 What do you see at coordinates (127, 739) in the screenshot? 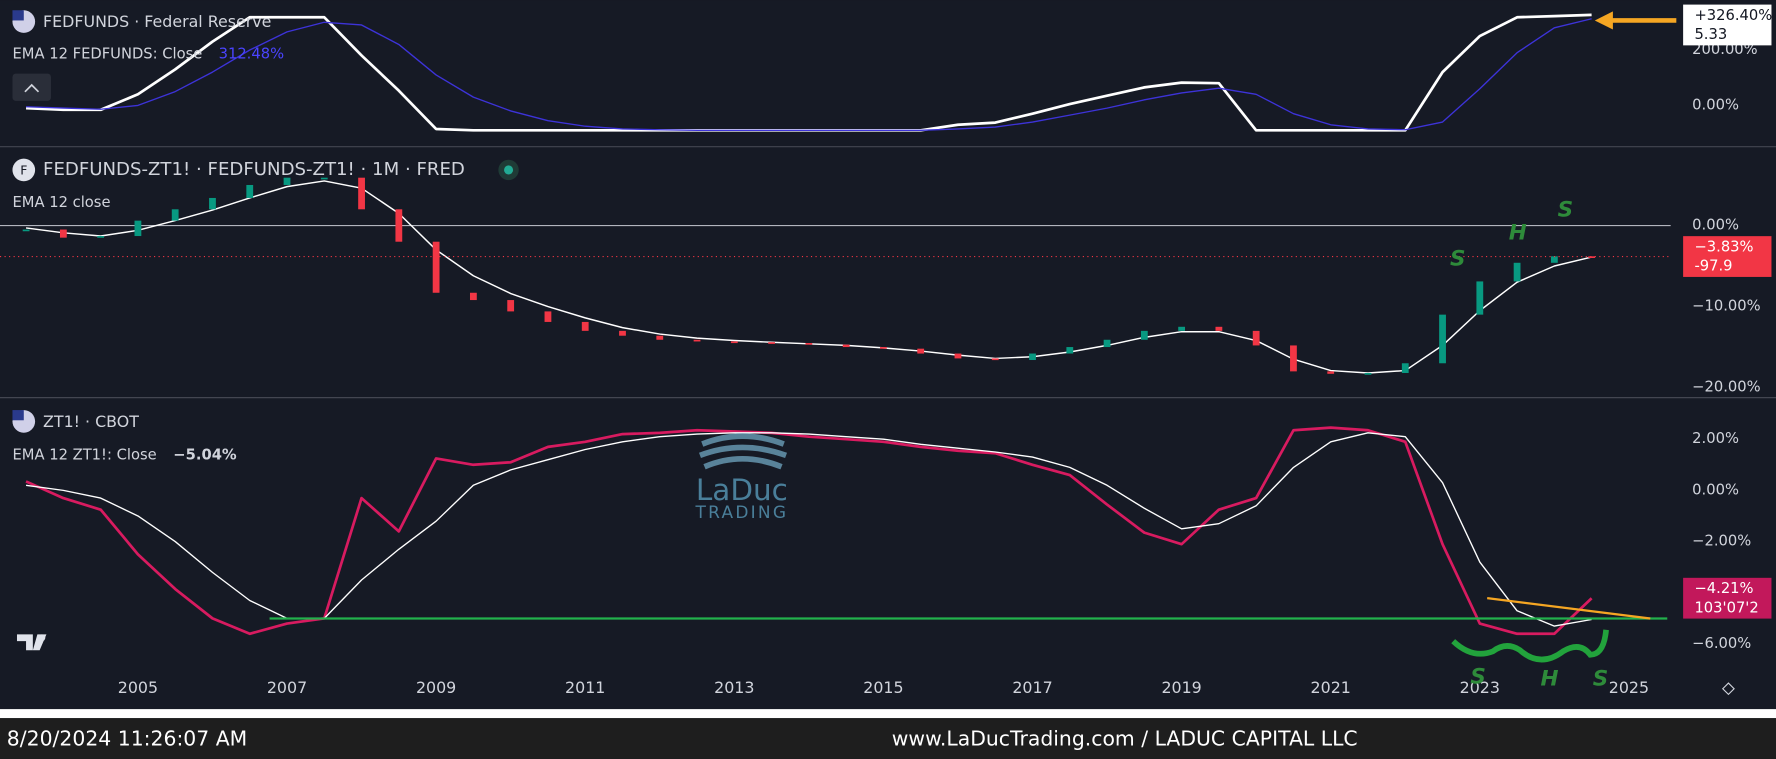
I see `footer-timestamp: 8/20/2024 11:26:07 AM` at bounding box center [127, 739].